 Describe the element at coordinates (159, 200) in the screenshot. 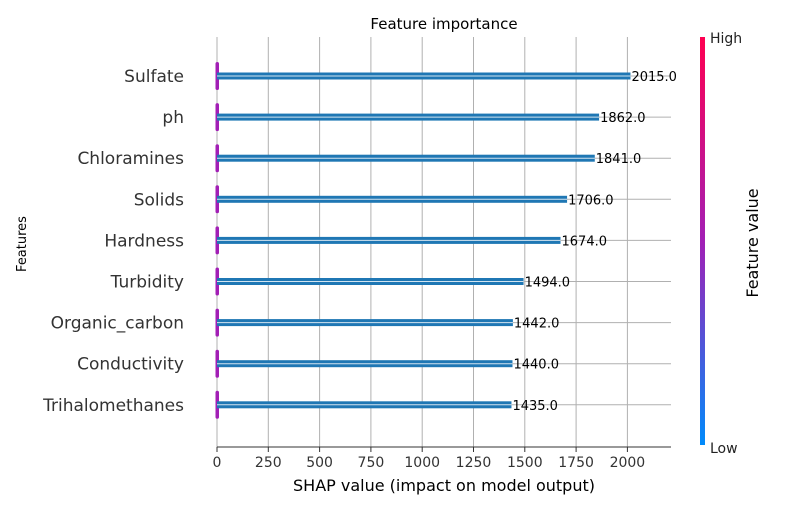

I see `category-label: Solids` at that location.